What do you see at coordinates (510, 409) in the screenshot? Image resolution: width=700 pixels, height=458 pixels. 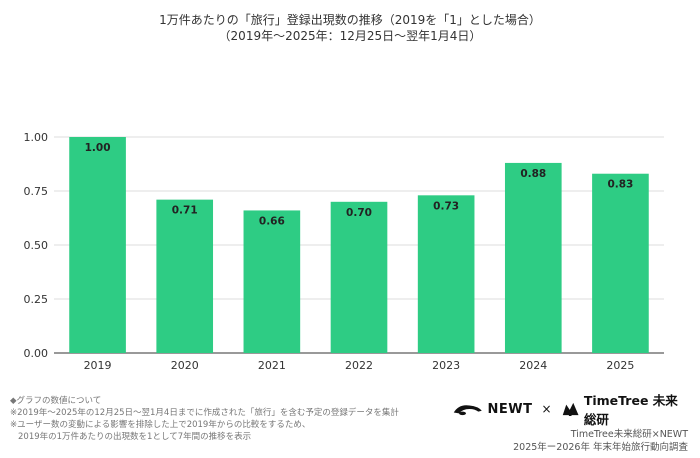 I see `newt-logo-text: NEWT` at bounding box center [510, 409].